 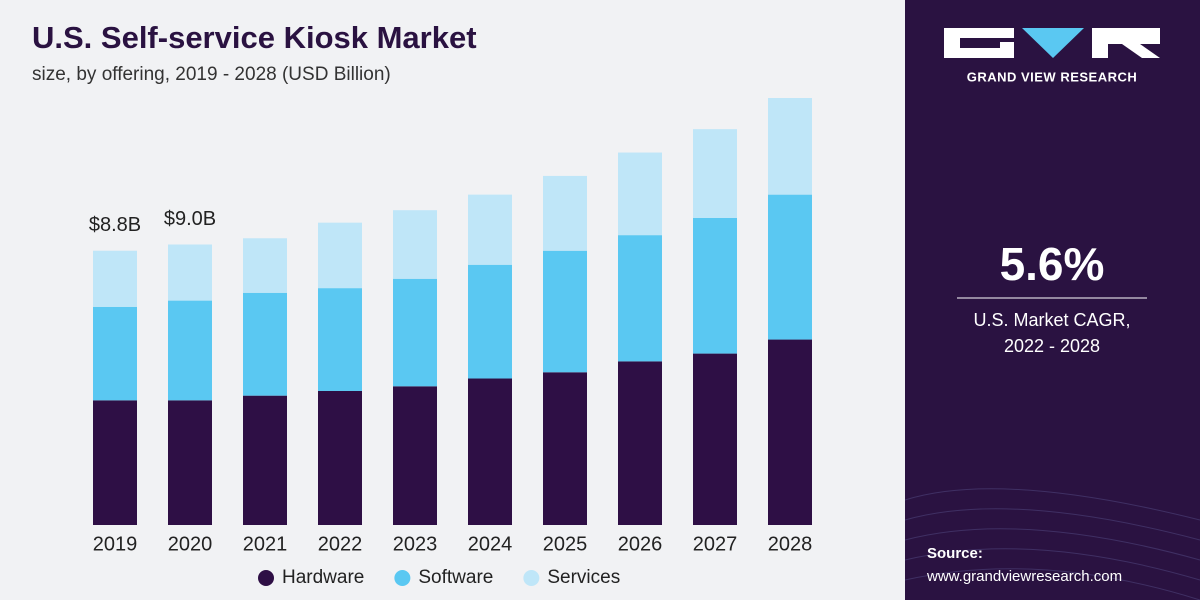 I want to click on x-tick-label: 2020, so click(x=190, y=544).